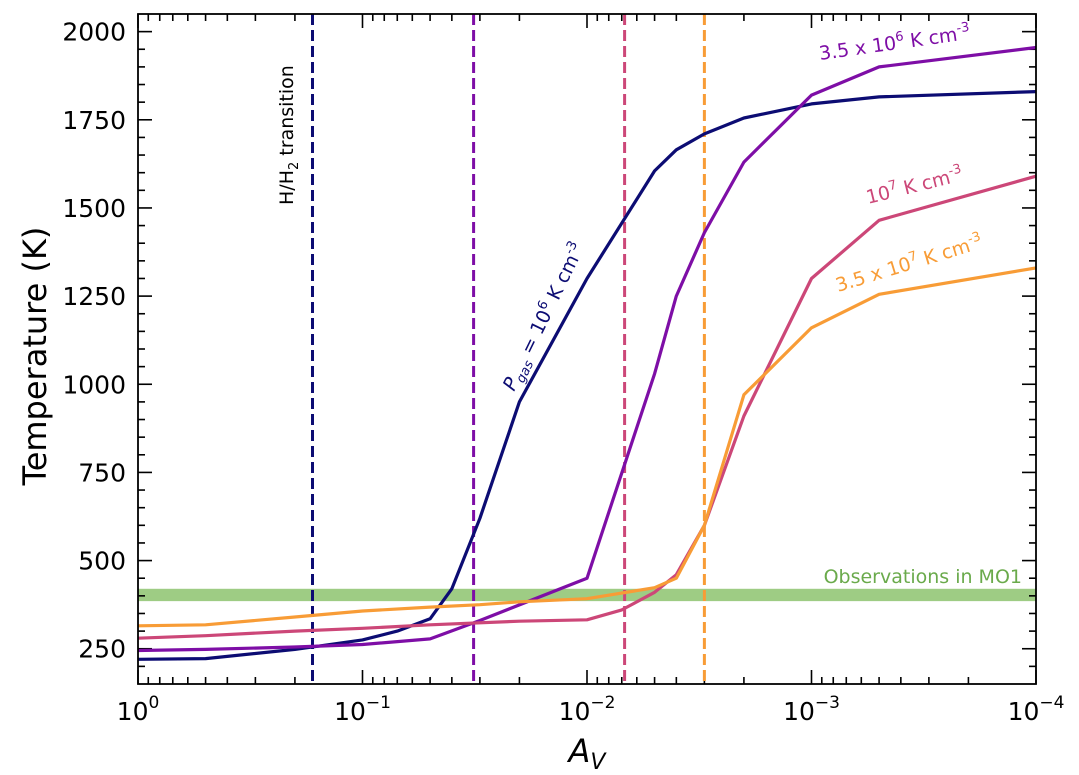  What do you see at coordinates (102, 472) in the screenshot?
I see `y-tick-label: 750` at bounding box center [102, 472].